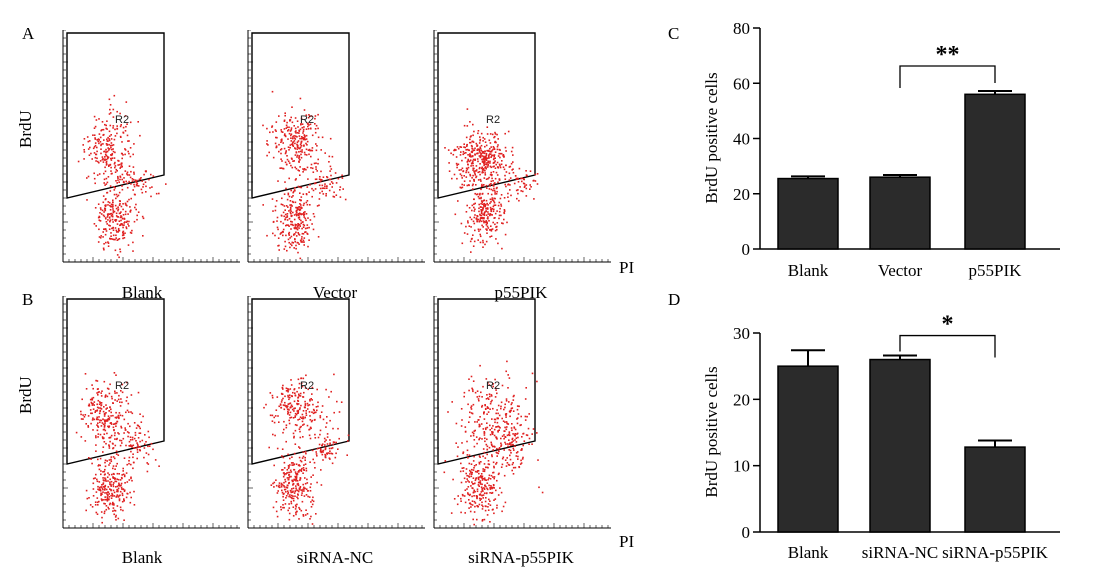  What do you see at coordinates (741, 83) in the screenshot?
I see `y-tick-label: 60` at bounding box center [741, 83].